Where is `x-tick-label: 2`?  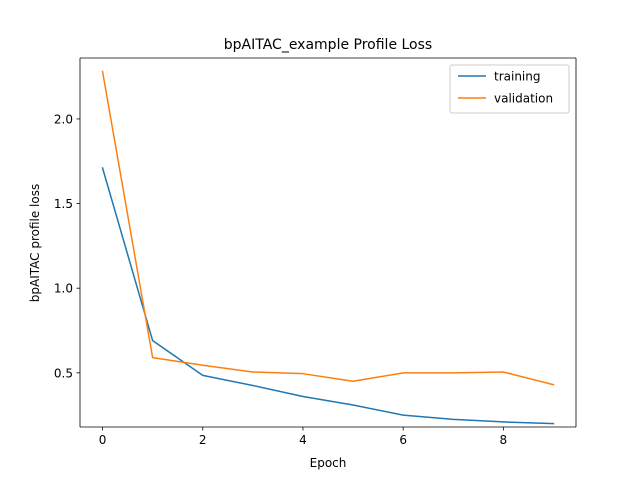
x-tick-label: 2 is located at coordinates (203, 440).